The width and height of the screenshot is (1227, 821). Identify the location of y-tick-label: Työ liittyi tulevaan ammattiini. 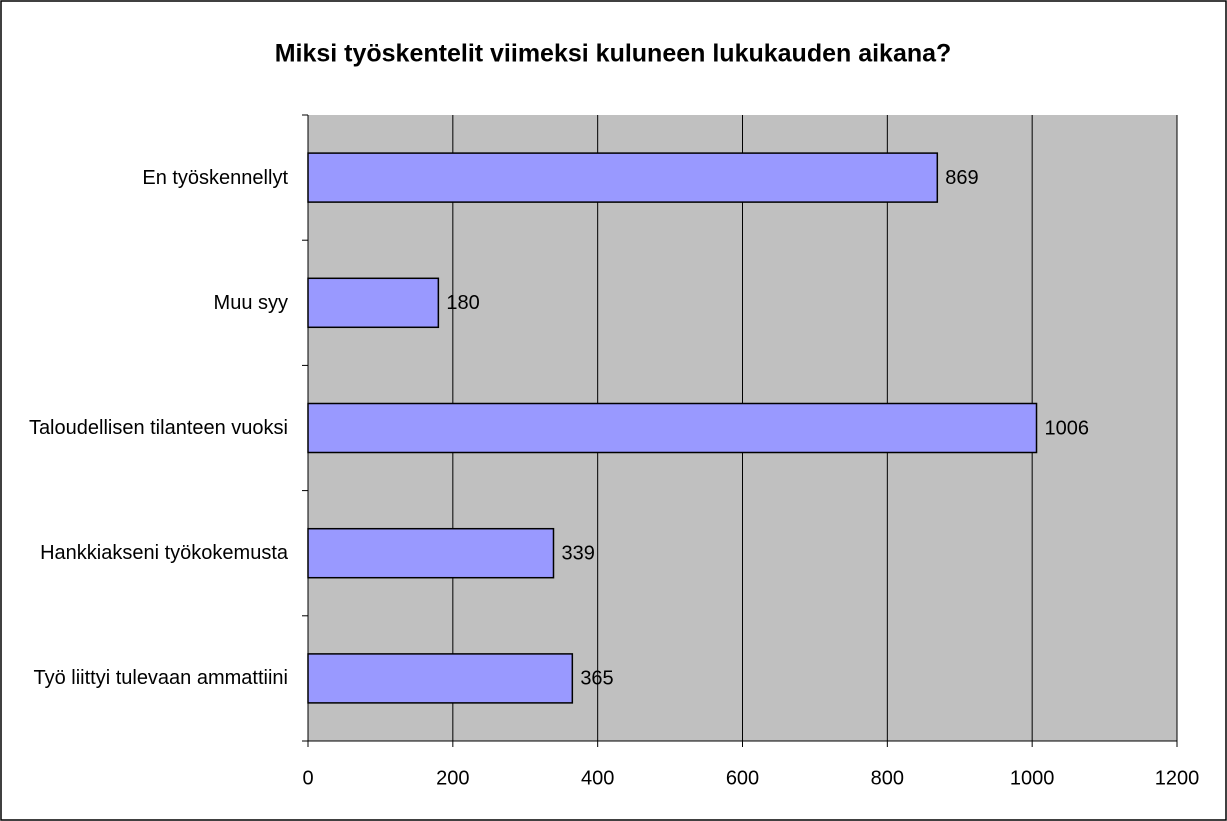
(160, 678).